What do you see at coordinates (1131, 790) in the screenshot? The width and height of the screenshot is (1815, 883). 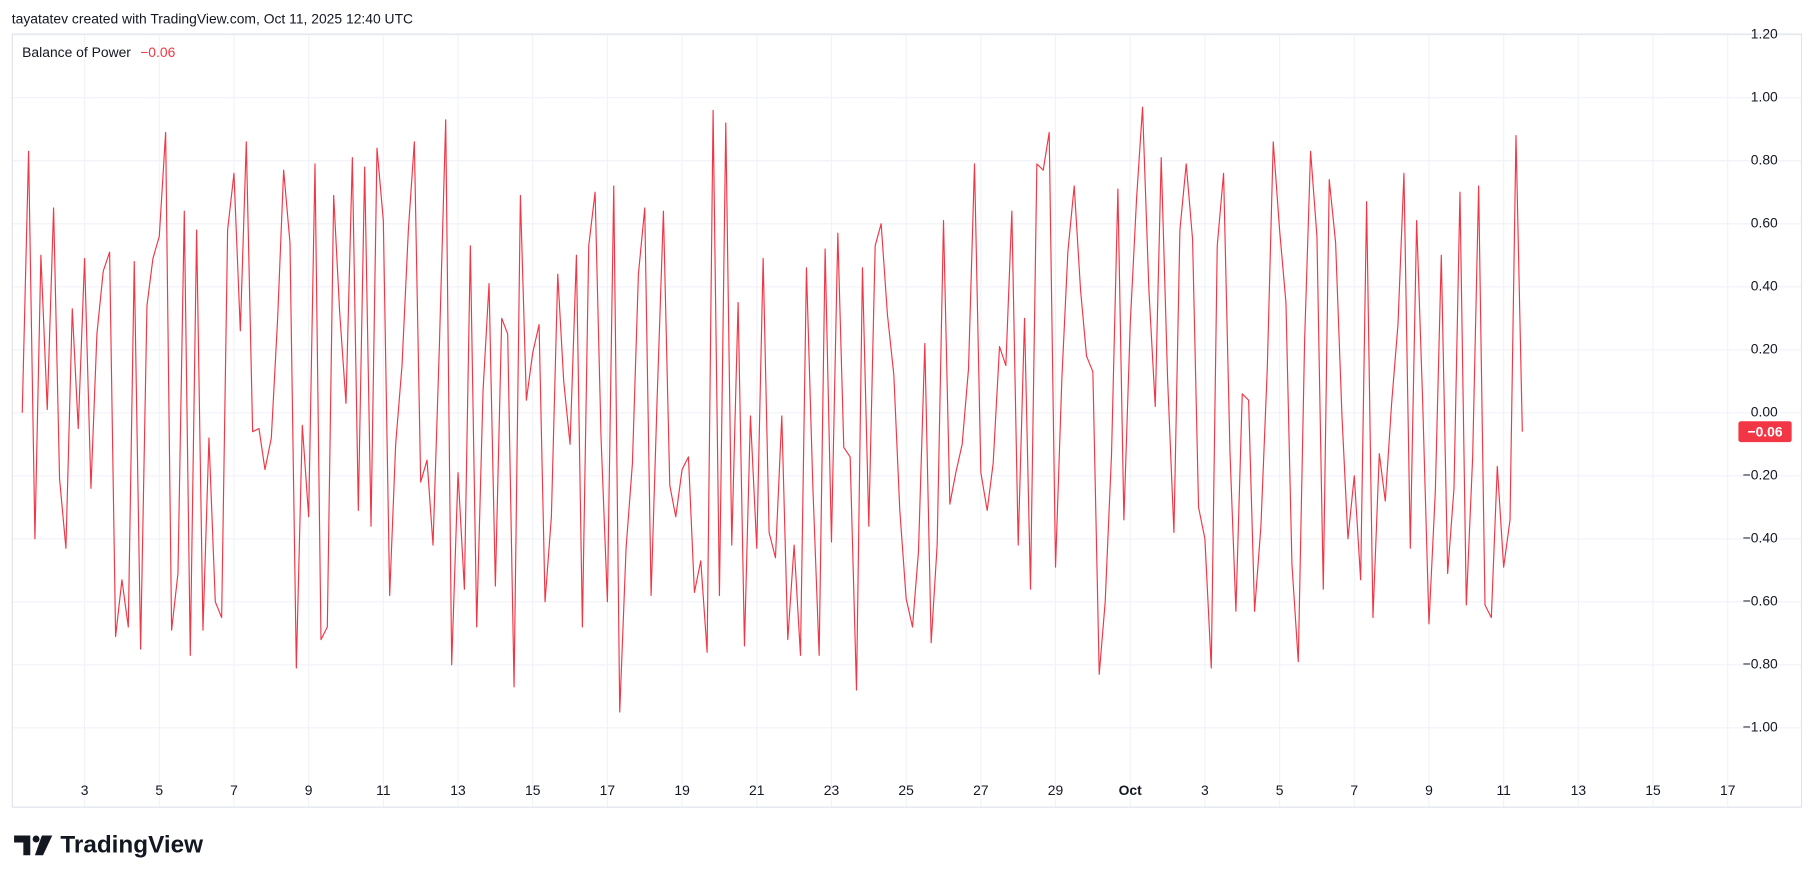 I see `x-tick-label: Oct` at bounding box center [1131, 790].